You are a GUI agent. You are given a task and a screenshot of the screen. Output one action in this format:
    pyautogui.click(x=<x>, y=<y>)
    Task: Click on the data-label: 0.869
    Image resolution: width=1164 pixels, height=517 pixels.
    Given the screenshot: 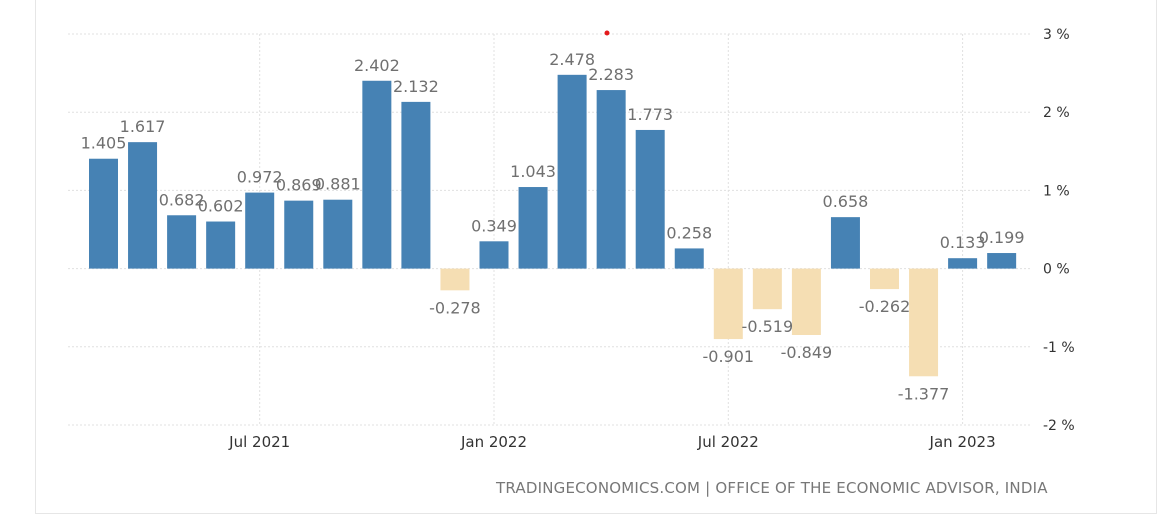 What is the action you would take?
    pyautogui.click(x=299, y=185)
    